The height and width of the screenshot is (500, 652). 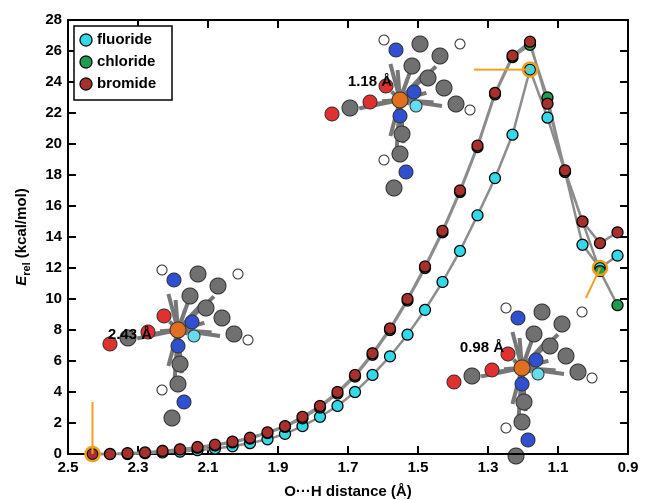 What do you see at coordinates (53, 174) in the screenshot?
I see `y-tick-label: 18` at bounding box center [53, 174].